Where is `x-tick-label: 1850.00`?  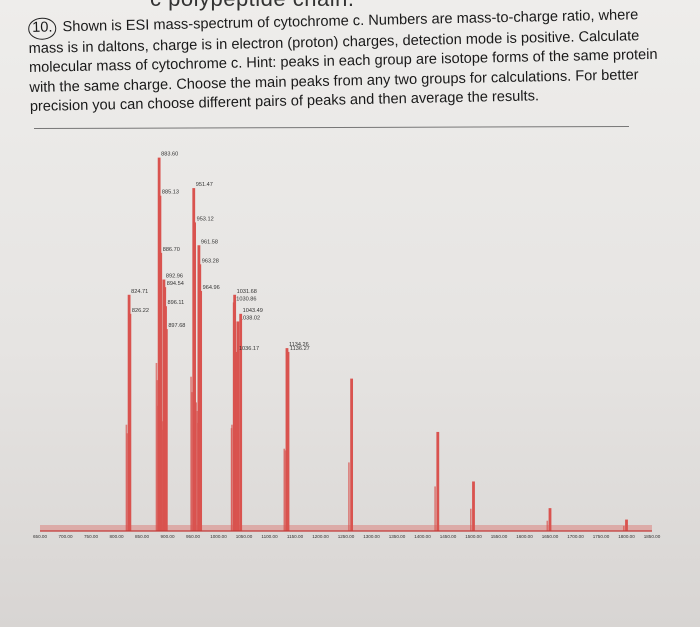 x-tick-label: 1850.00 is located at coordinates (652, 536).